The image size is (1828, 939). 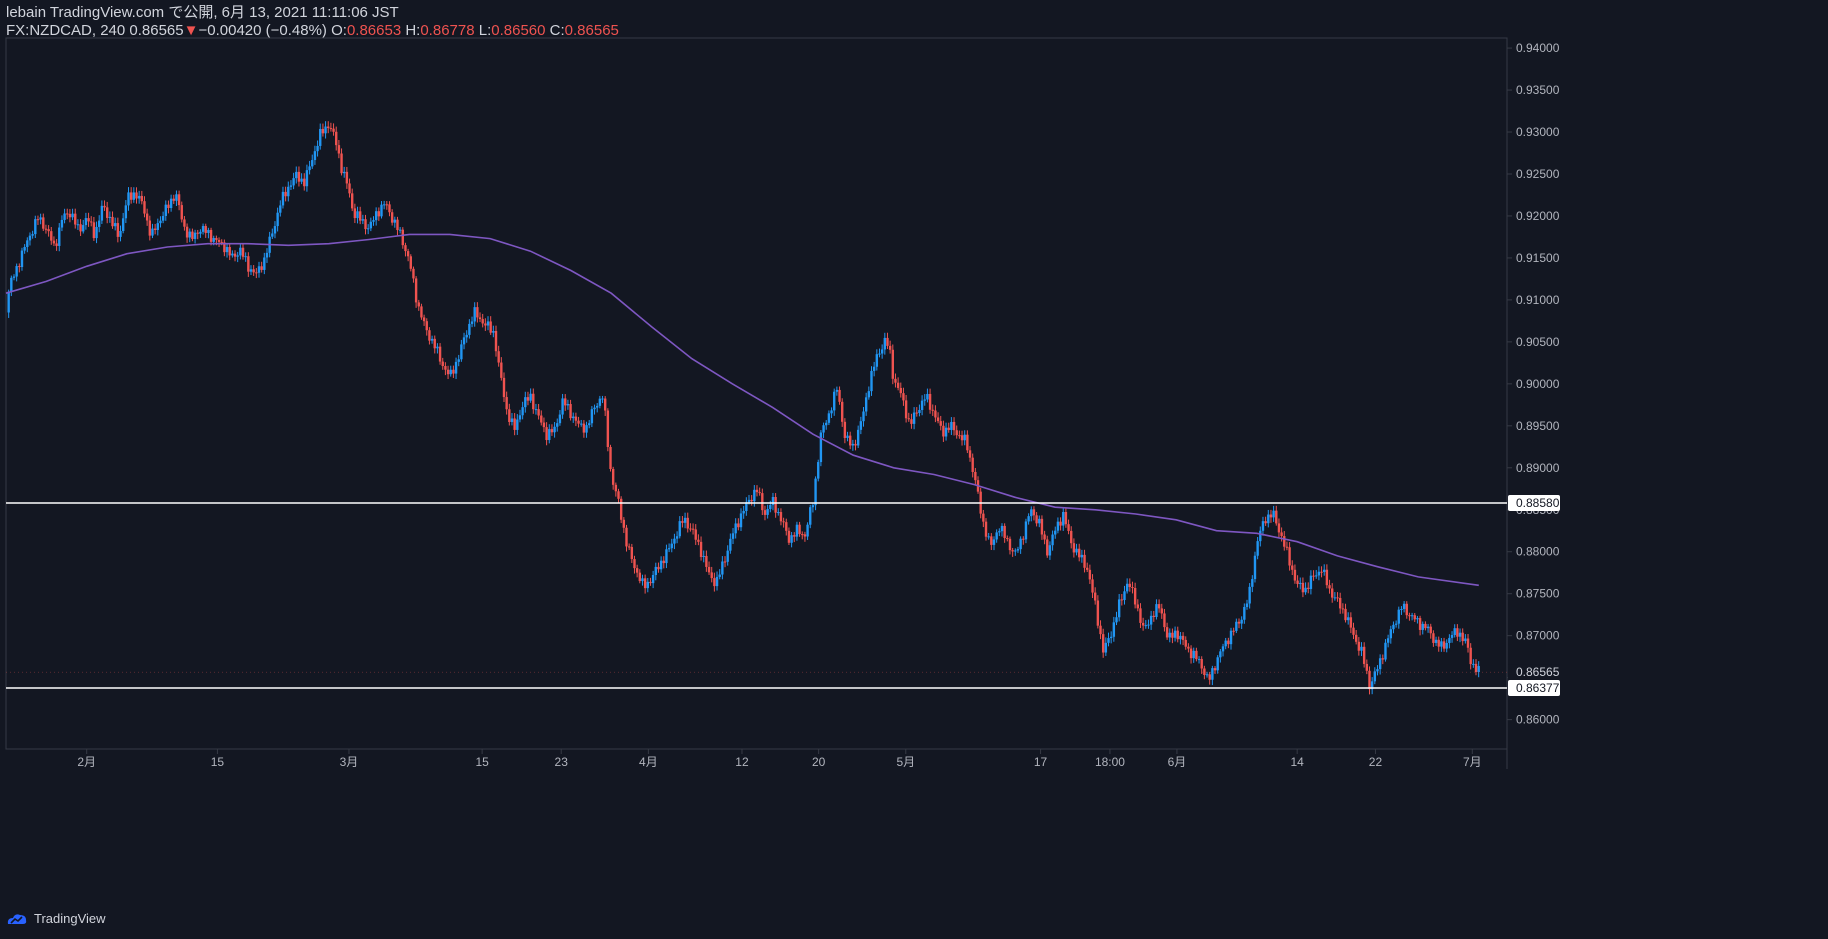 I want to click on high-value: 0.86778, so click(x=447, y=30).